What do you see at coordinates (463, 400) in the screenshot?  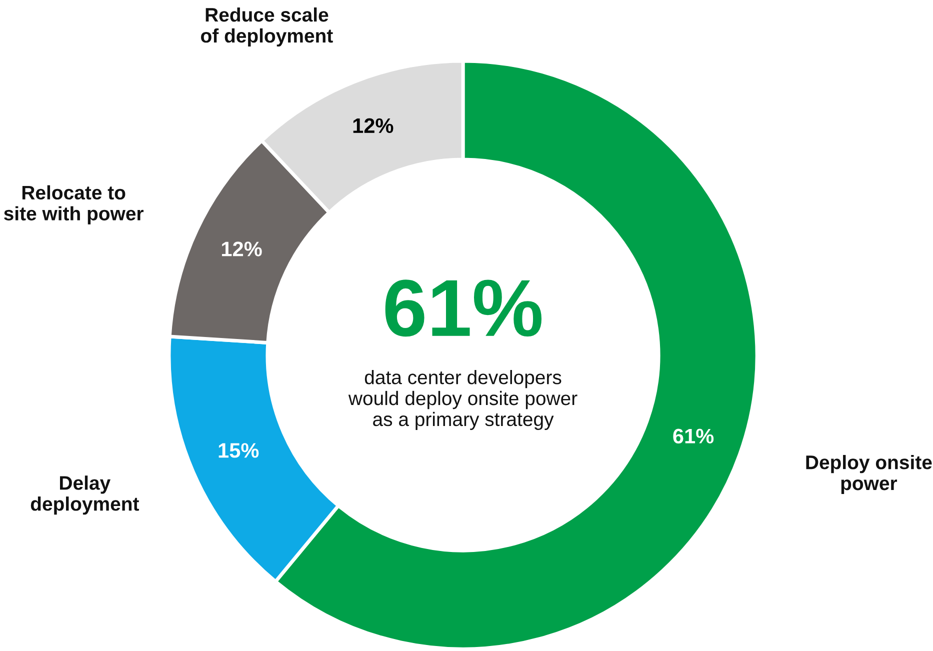 I see `text: data center developers would deploy onsite power as a primary strategy` at bounding box center [463, 400].